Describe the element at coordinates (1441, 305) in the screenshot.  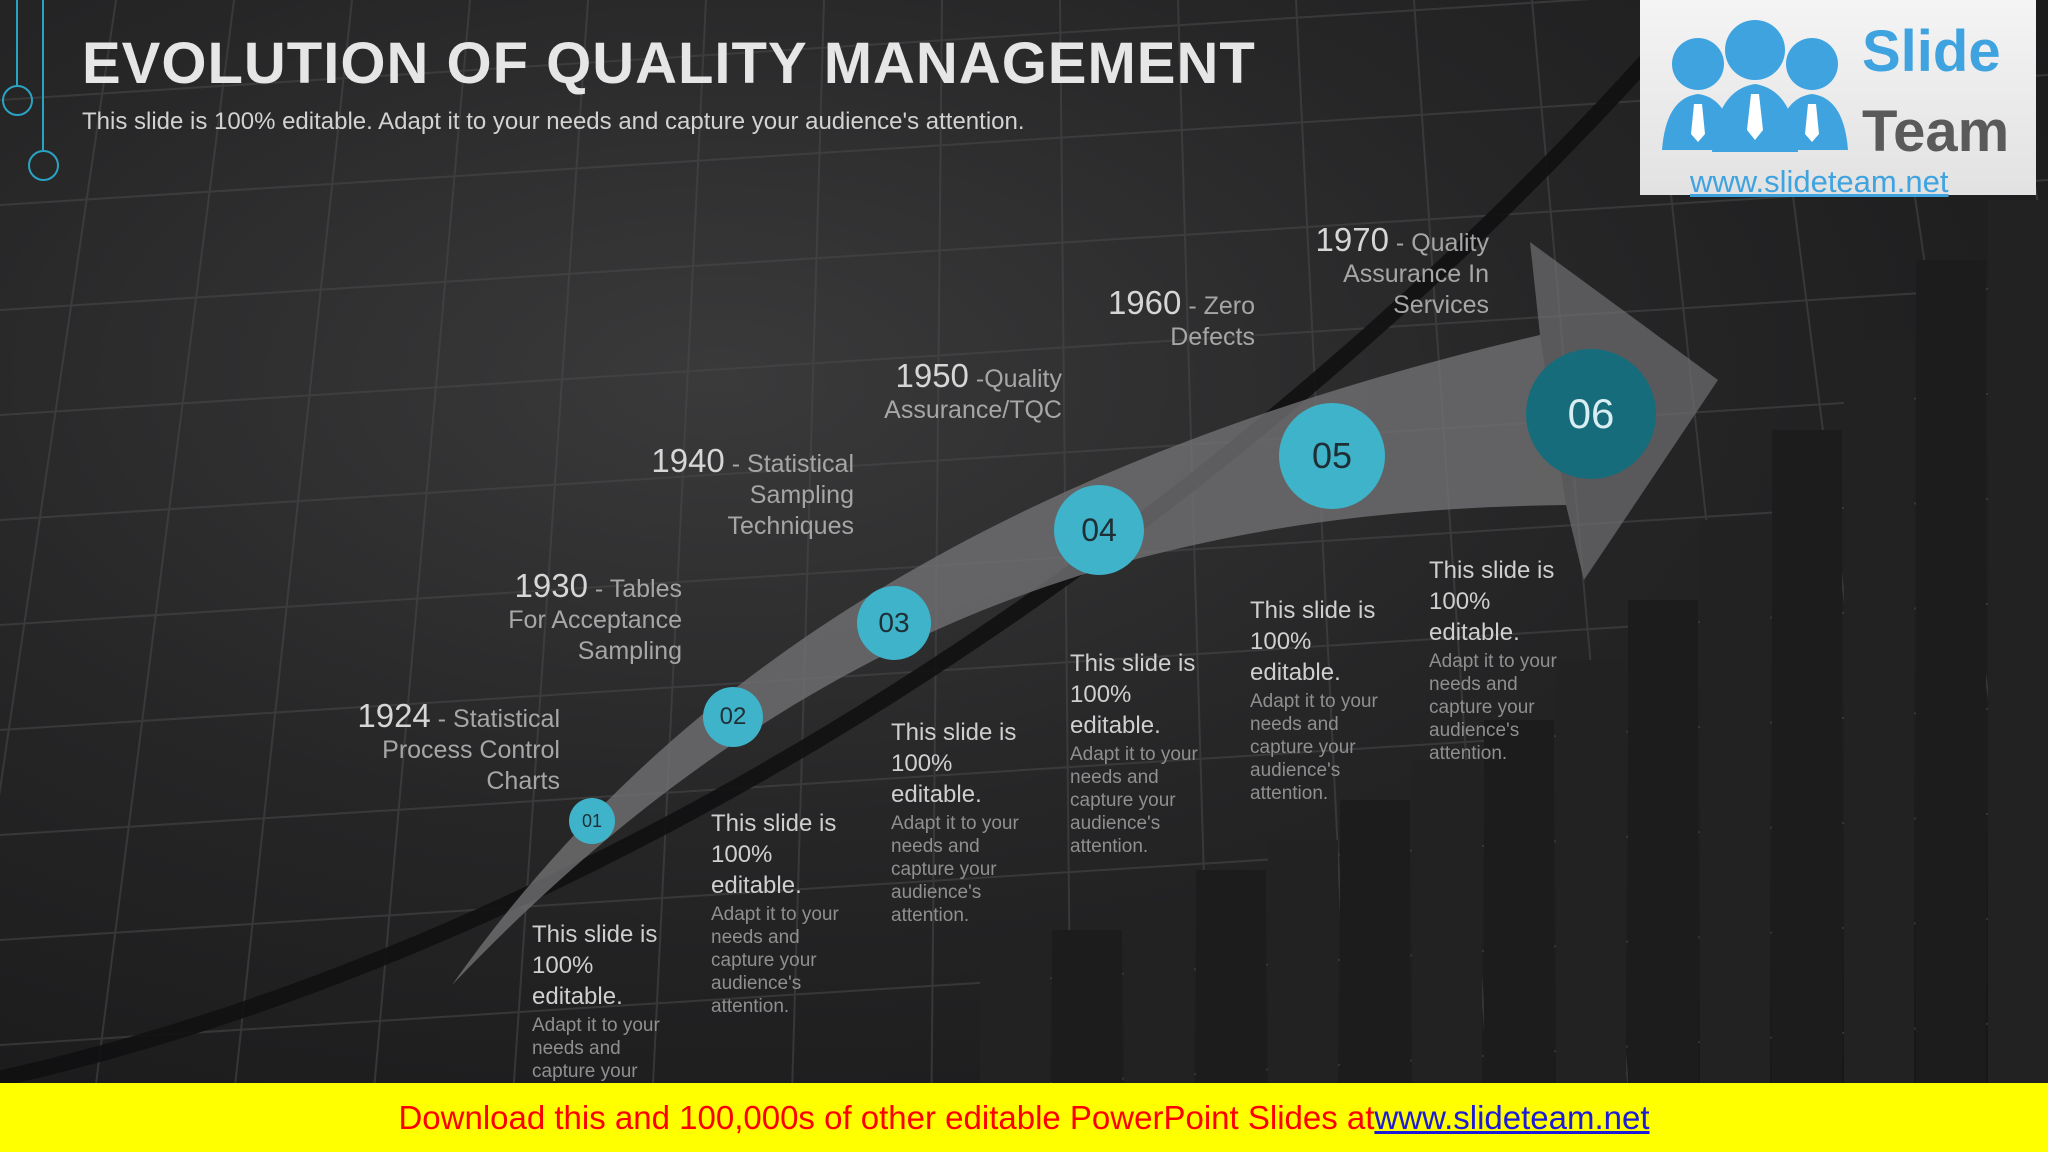
I see `milestone-event-line: Services` at that location.